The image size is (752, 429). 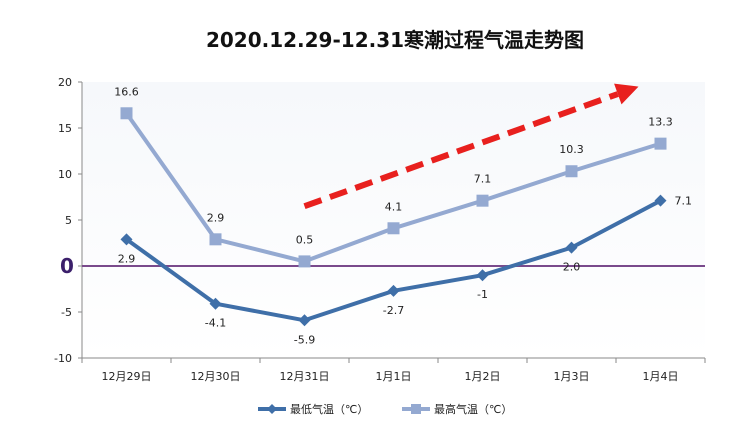 What do you see at coordinates (394, 206) in the screenshot?
I see `data-label: 4.1` at bounding box center [394, 206].